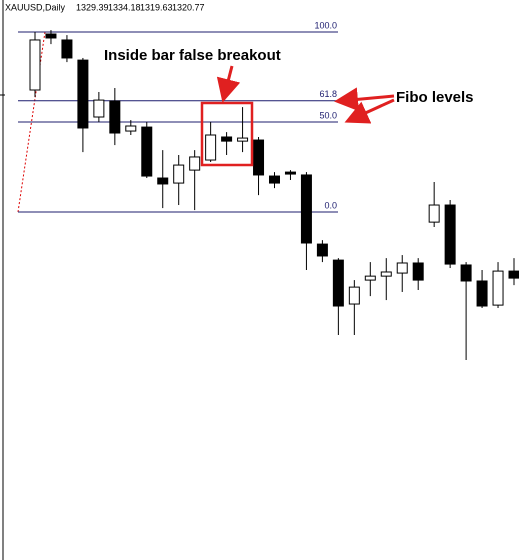 This screenshot has height=560, width=519. I want to click on ohlc-value: 1319.63, so click(156, 7).